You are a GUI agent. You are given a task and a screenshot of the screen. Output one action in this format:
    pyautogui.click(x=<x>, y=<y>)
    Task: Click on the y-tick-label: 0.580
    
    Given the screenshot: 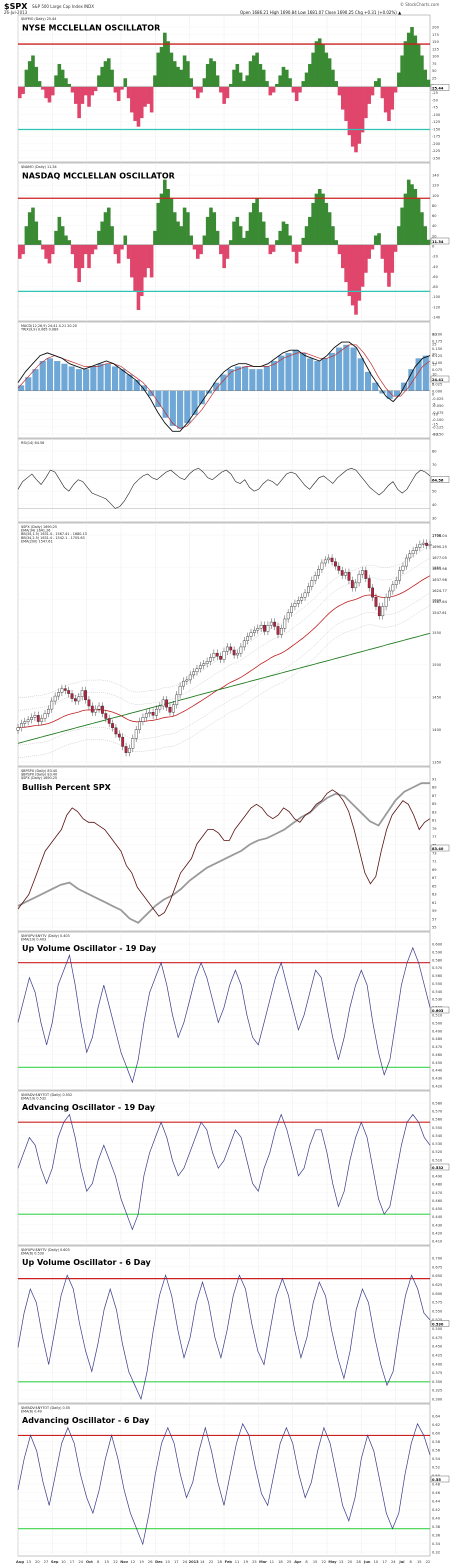 What is the action you would take?
    pyautogui.click(x=437, y=960)
    